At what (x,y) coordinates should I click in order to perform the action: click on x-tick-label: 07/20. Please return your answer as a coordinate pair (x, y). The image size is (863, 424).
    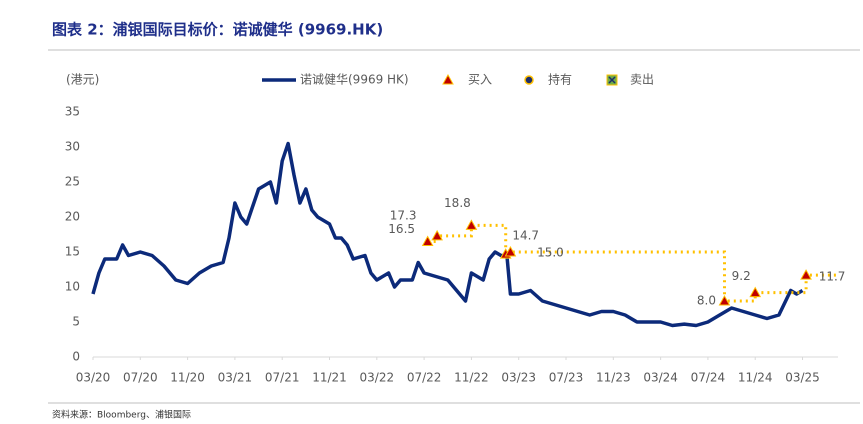
    Looking at the image, I should click on (140, 378).